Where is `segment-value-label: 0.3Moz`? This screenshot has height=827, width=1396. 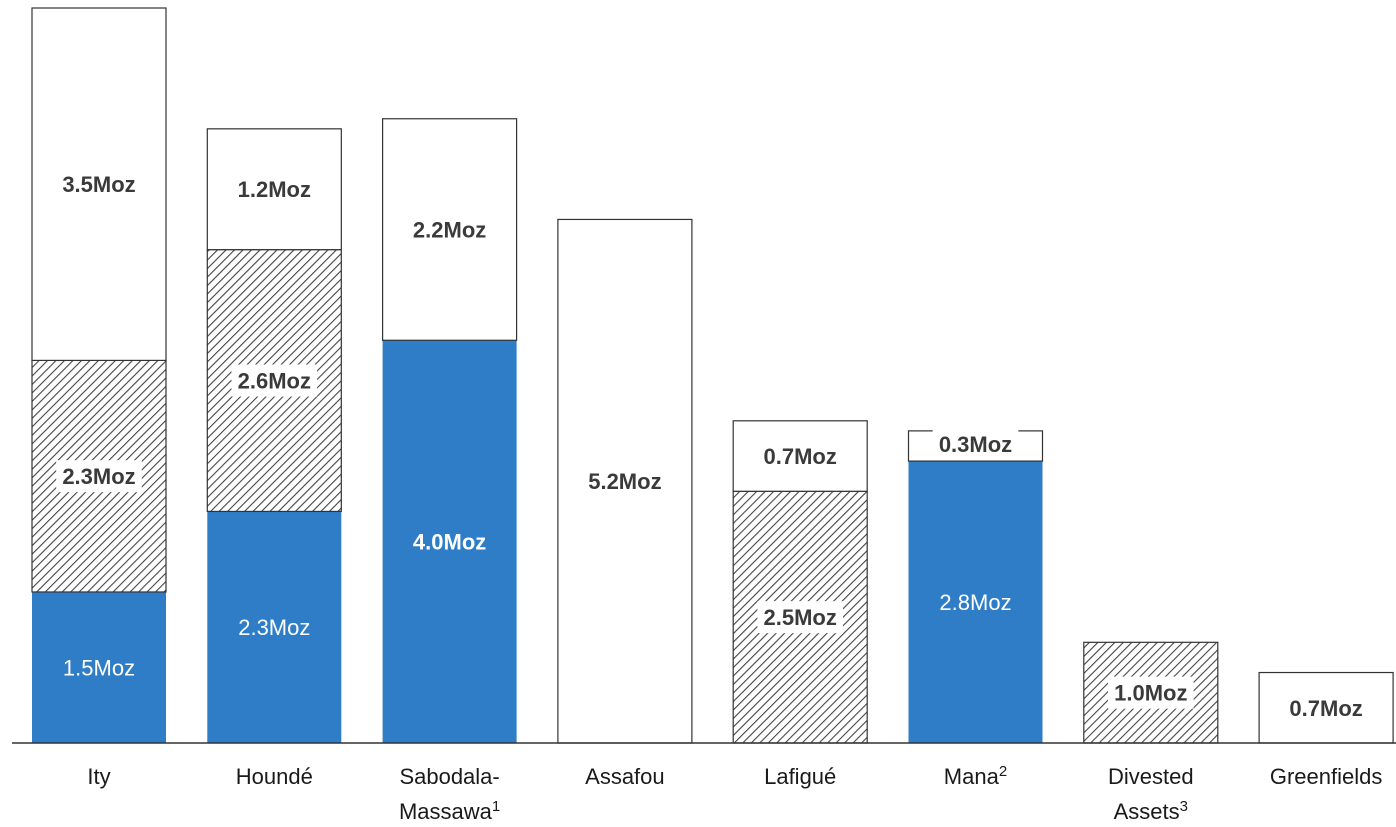
segment-value-label: 0.3Moz is located at coordinates (975, 444).